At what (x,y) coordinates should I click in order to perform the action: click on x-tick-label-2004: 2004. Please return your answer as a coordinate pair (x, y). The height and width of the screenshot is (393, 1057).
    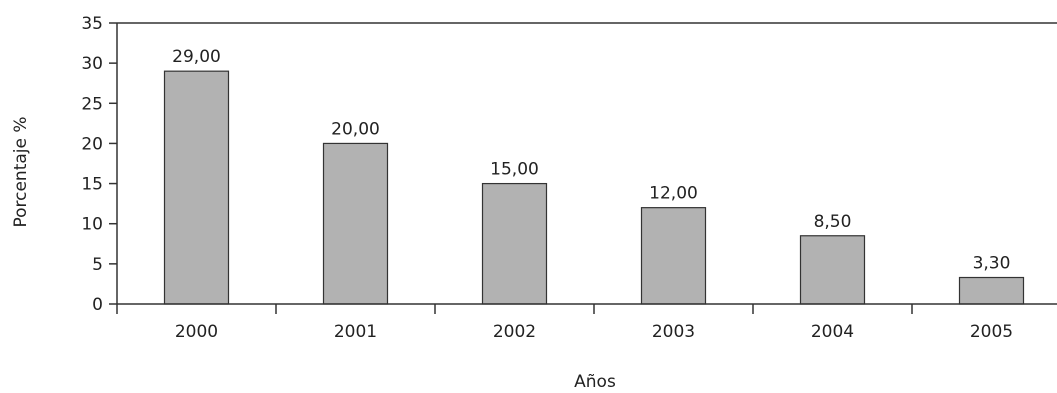
    Looking at the image, I should click on (832, 332).